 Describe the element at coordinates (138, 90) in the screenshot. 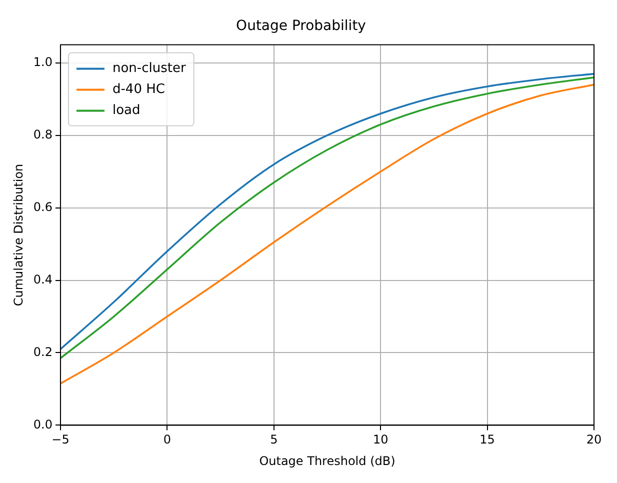

I see `legend-label: d-40 HC` at that location.